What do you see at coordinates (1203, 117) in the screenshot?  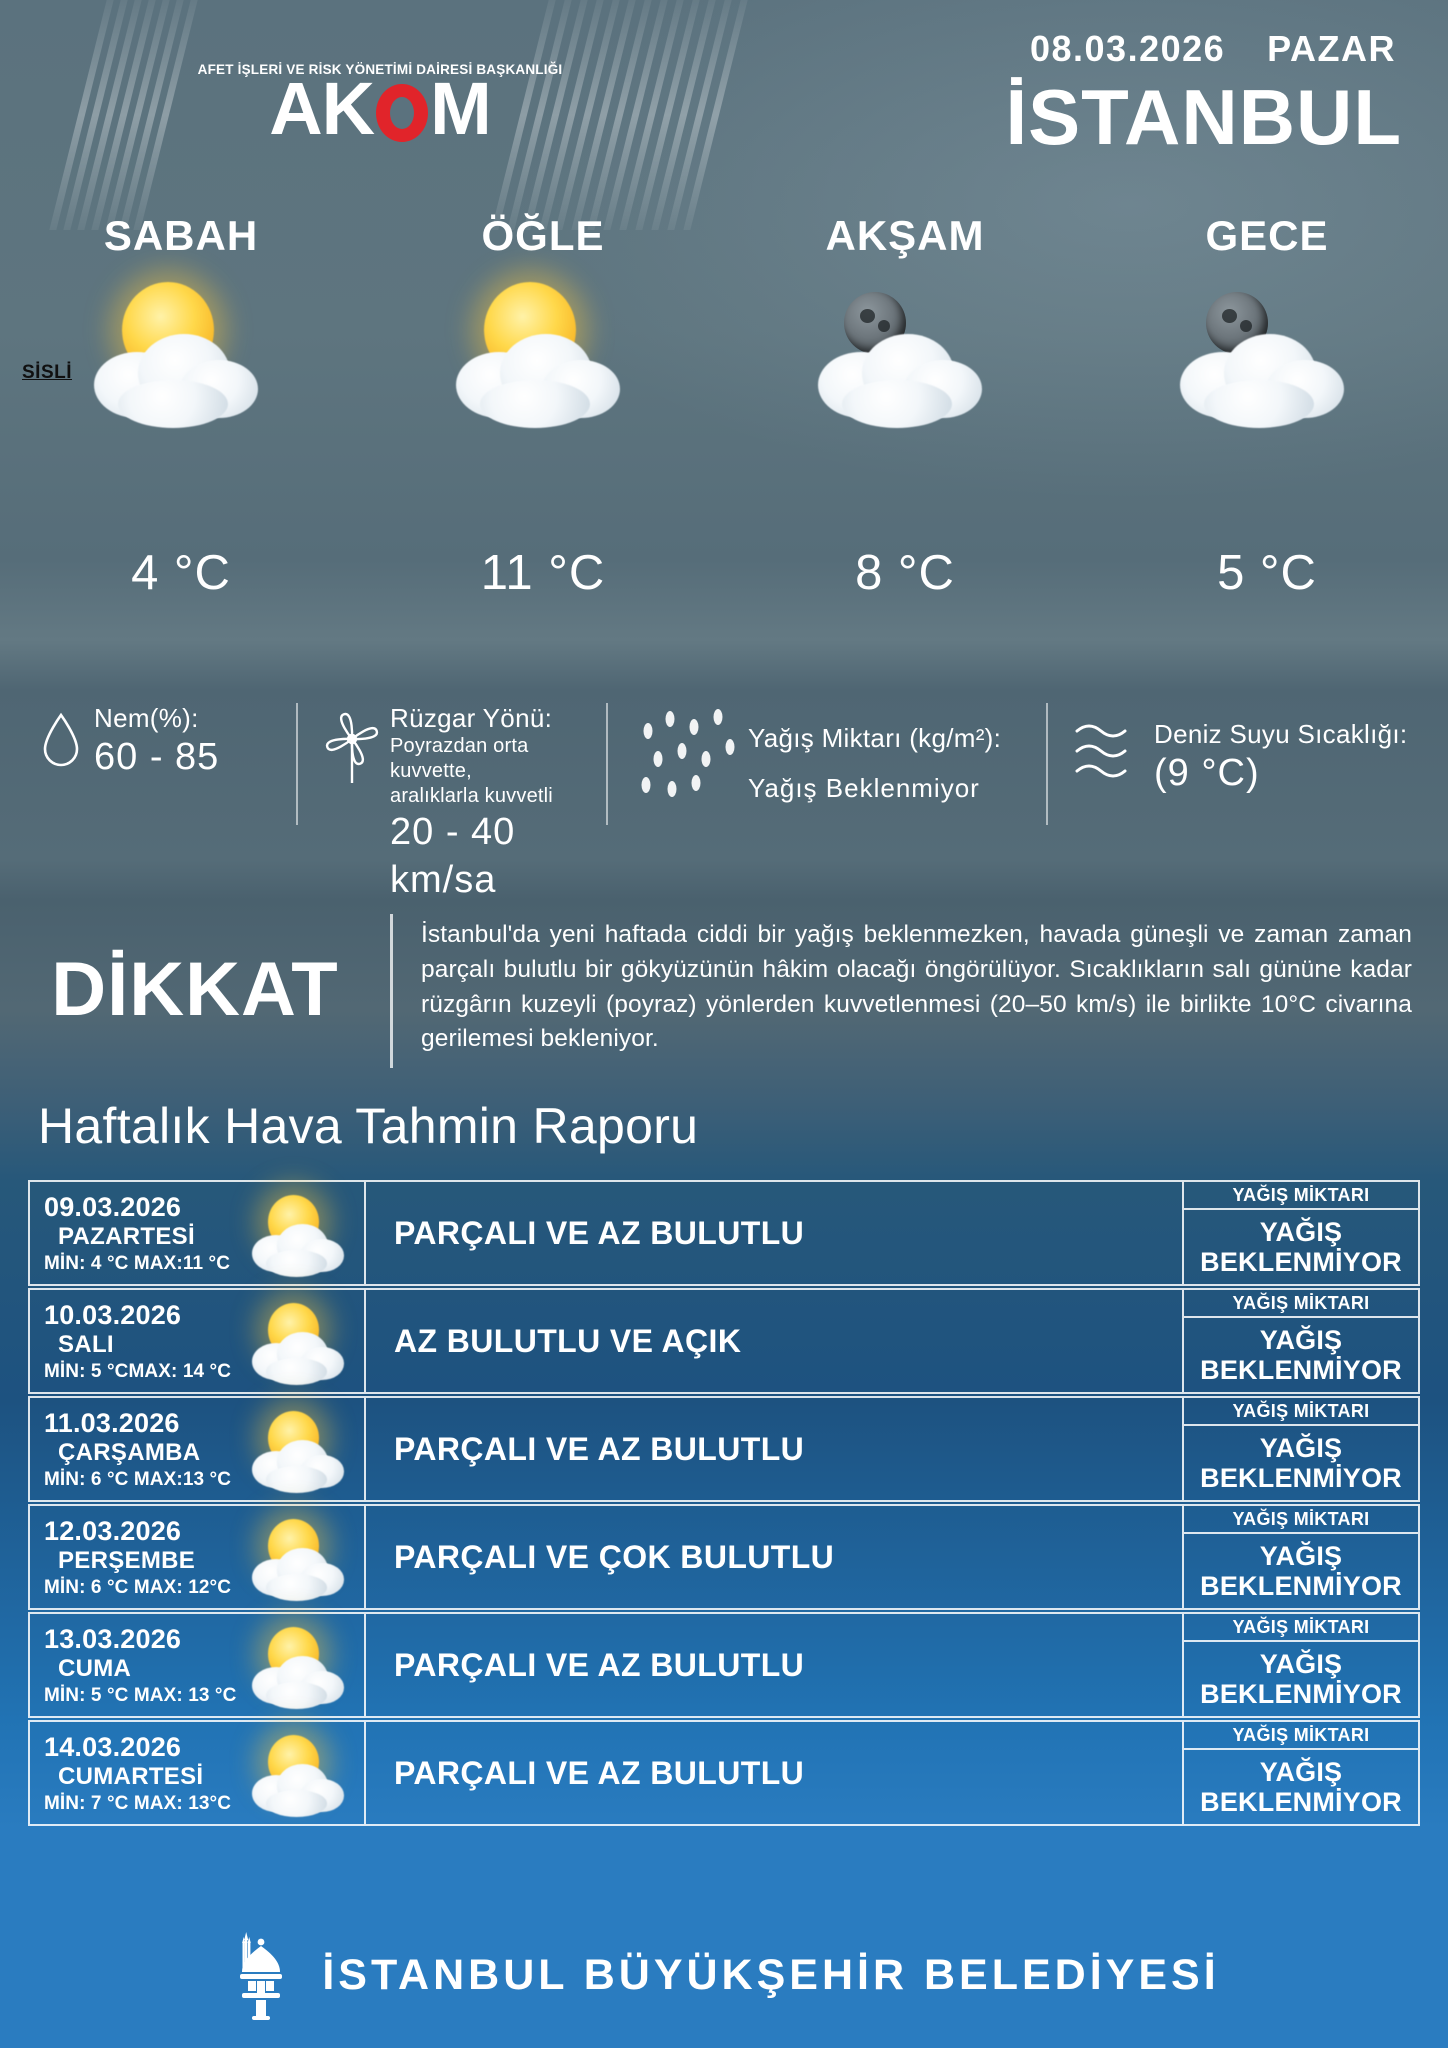 I see `city-title: İSTANBUL` at bounding box center [1203, 117].